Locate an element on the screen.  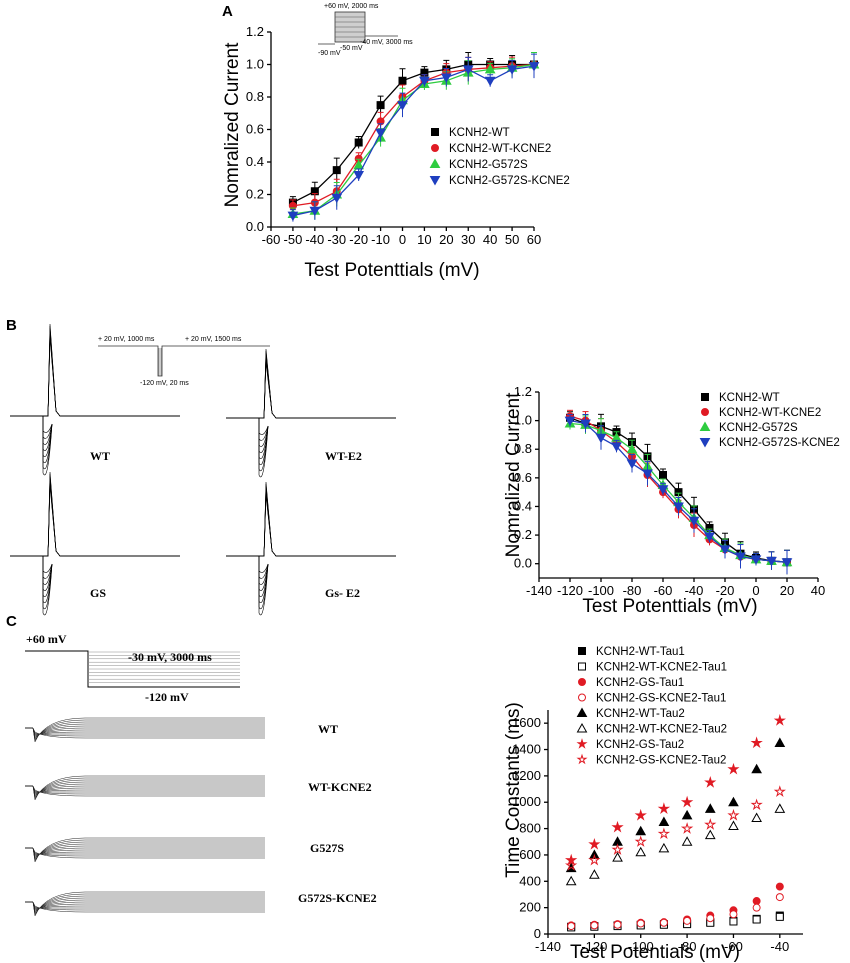
trace-c-label-wt-kcne2: WT-KCNE2 is located at coordinates (340, 787).